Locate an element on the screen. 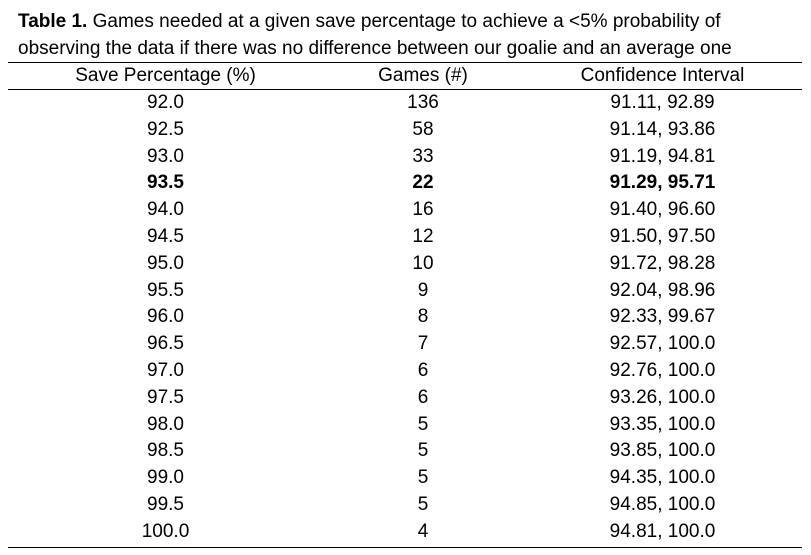  save-percentage-cell: 95.0 is located at coordinates (165, 263).